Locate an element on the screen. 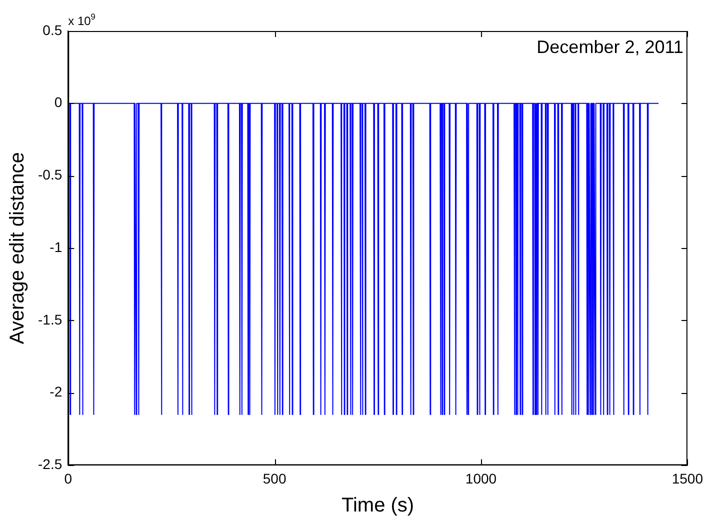  x-tick-label: 1500 is located at coordinates (688, 478).